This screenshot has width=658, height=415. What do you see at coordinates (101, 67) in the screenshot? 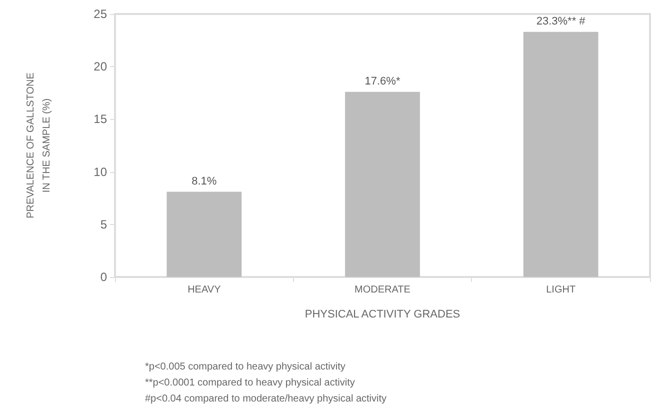
I see `y-tick-label: 20` at bounding box center [101, 67].